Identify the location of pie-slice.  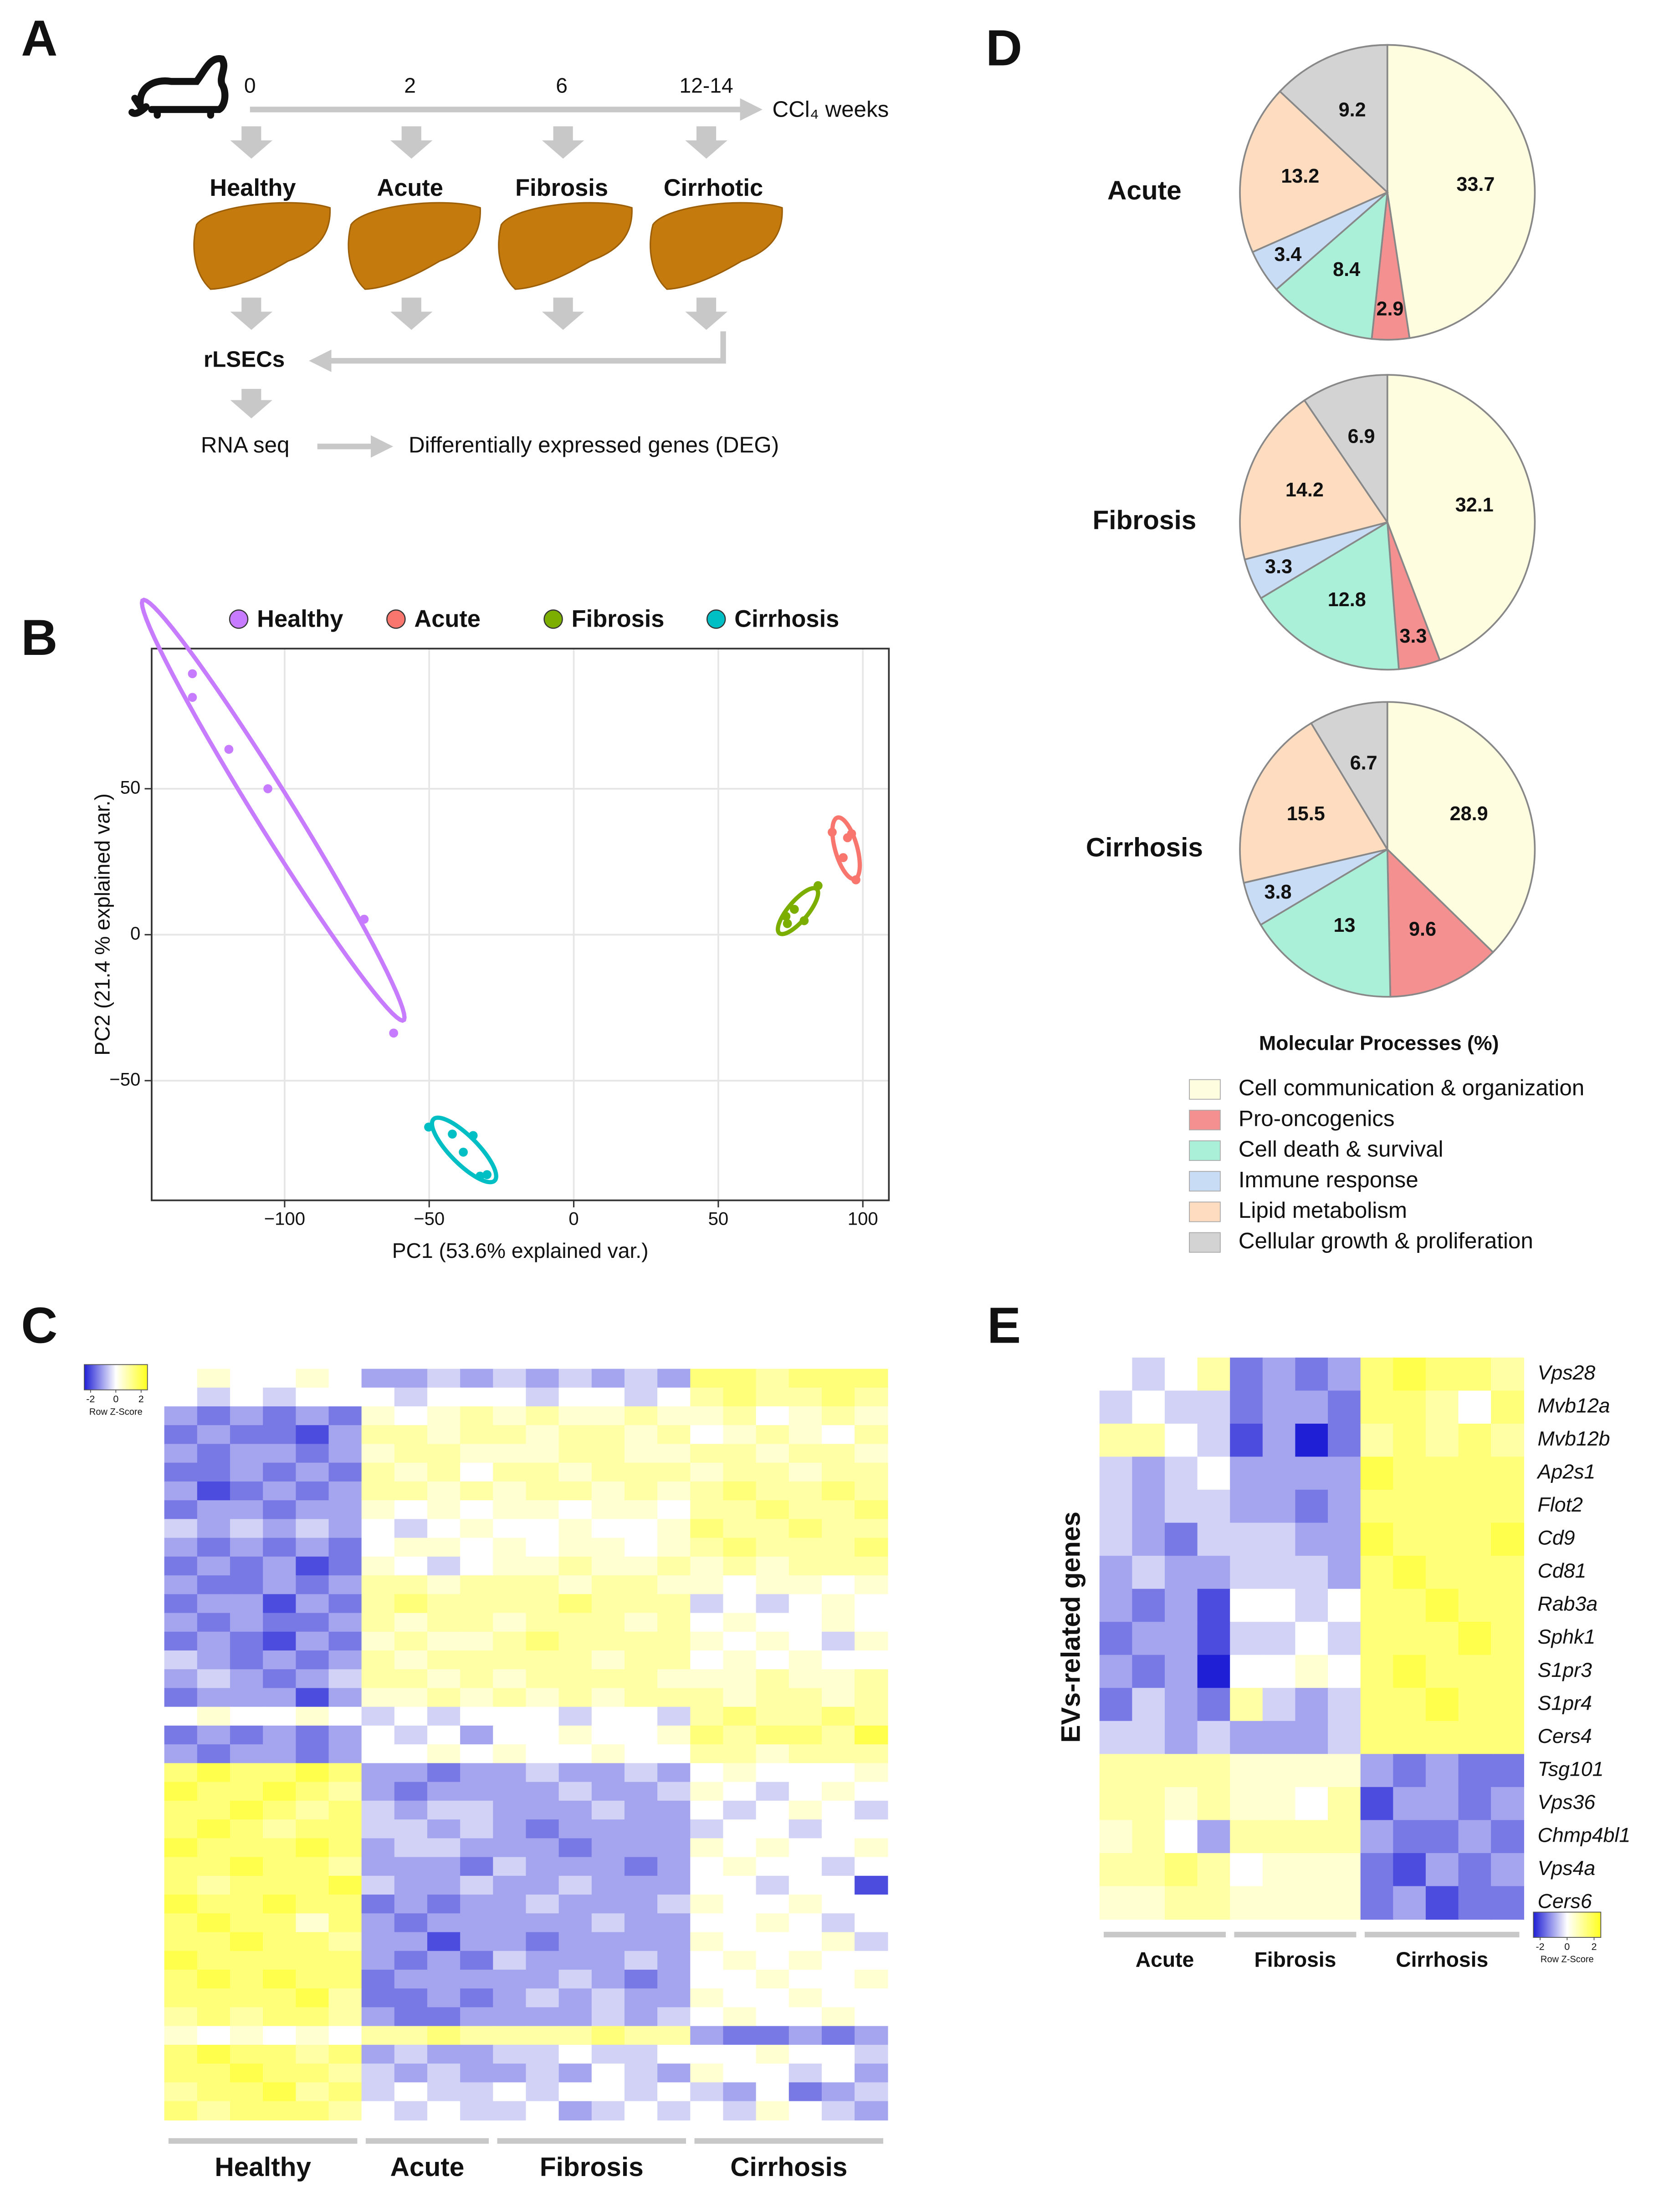
(1314, 172).